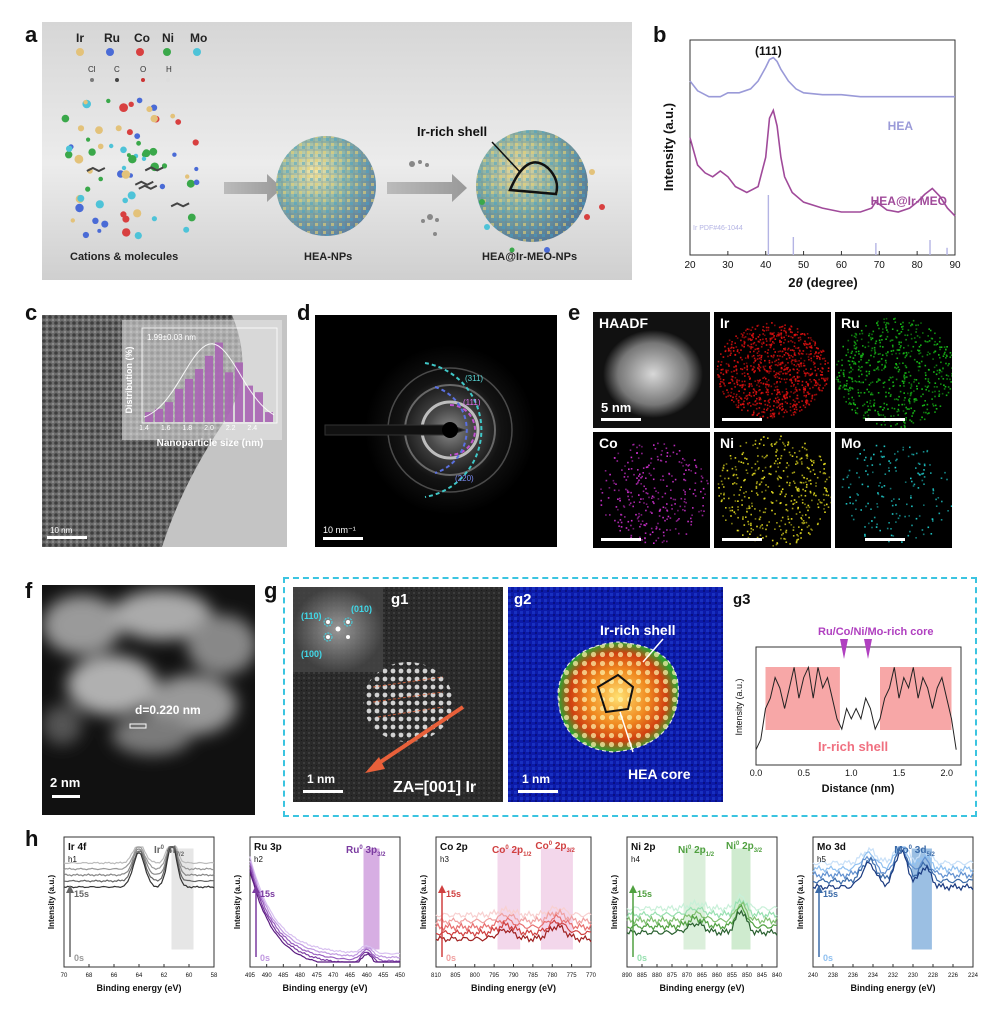 The width and height of the screenshot is (989, 1015). I want to click on eds-map-ru: Ru, so click(893, 370).